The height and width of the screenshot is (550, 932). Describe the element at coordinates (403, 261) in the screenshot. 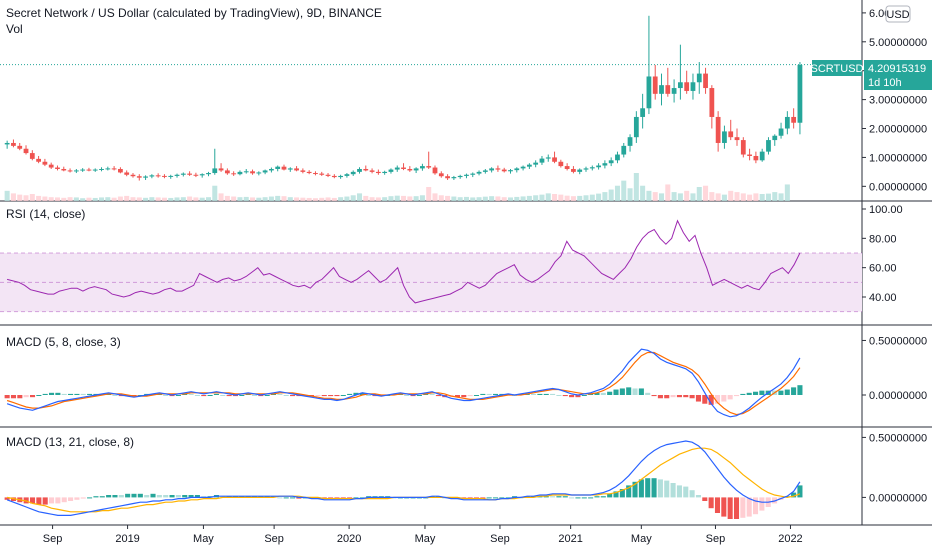

I see `rsi-line` at that location.